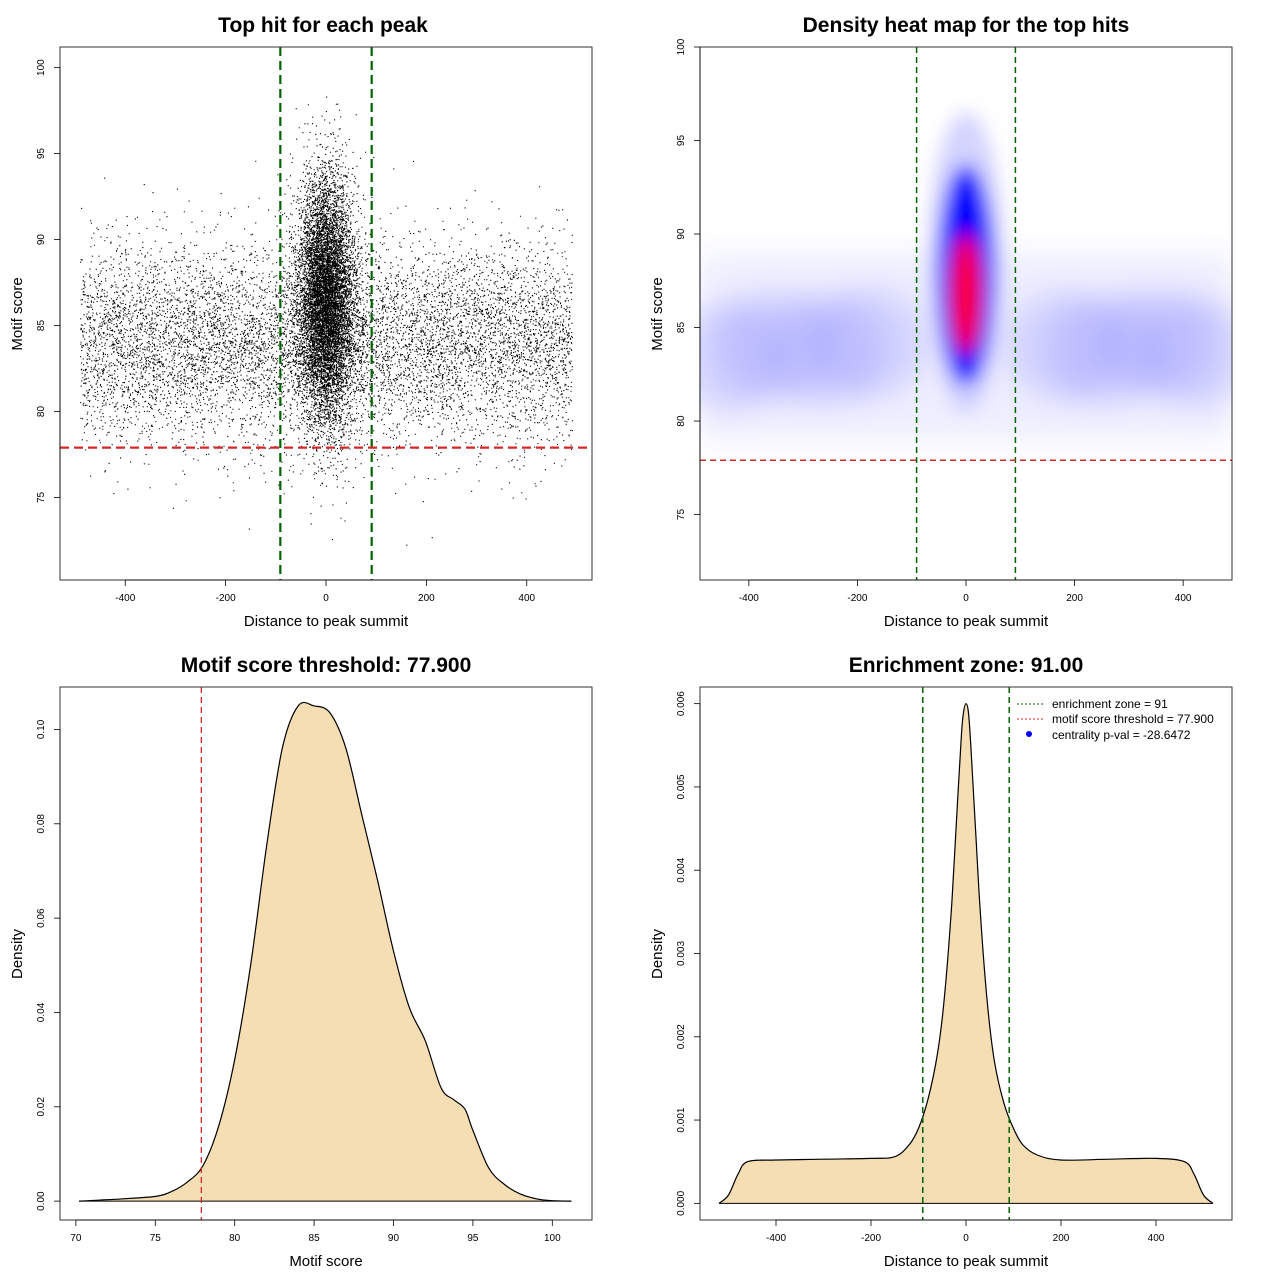 The width and height of the screenshot is (1280, 1280). What do you see at coordinates (41, 1012) in the screenshot?
I see `y-tick-label: 0.04` at bounding box center [41, 1012].